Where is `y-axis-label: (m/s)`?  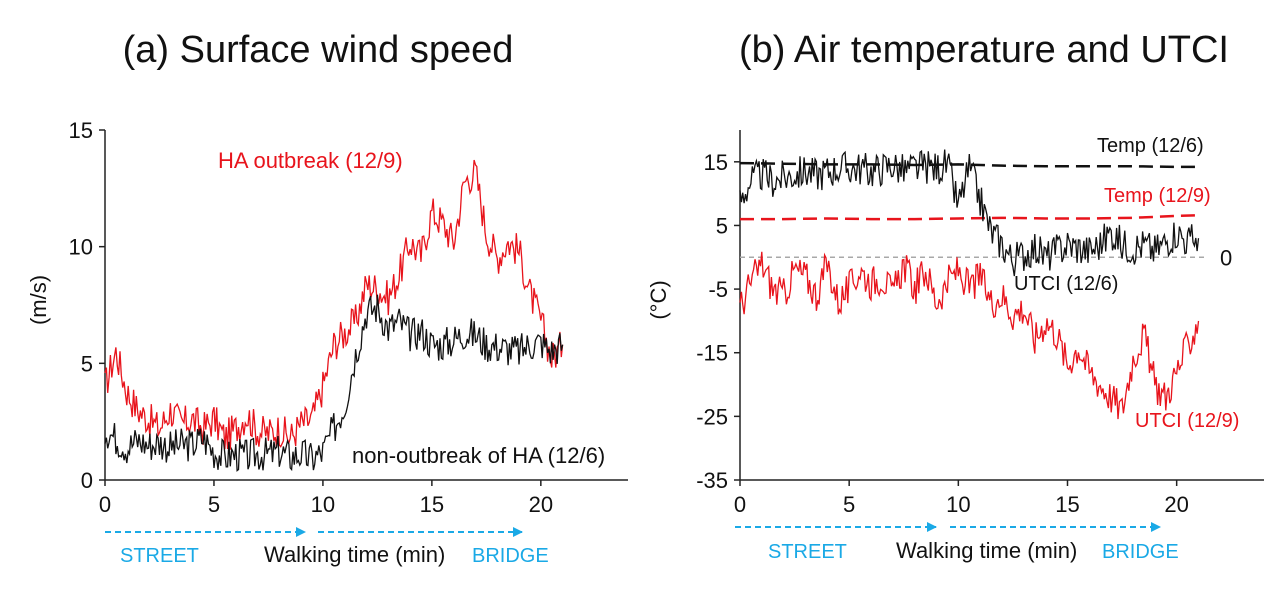
y-axis-label: (m/s) is located at coordinates (38, 300).